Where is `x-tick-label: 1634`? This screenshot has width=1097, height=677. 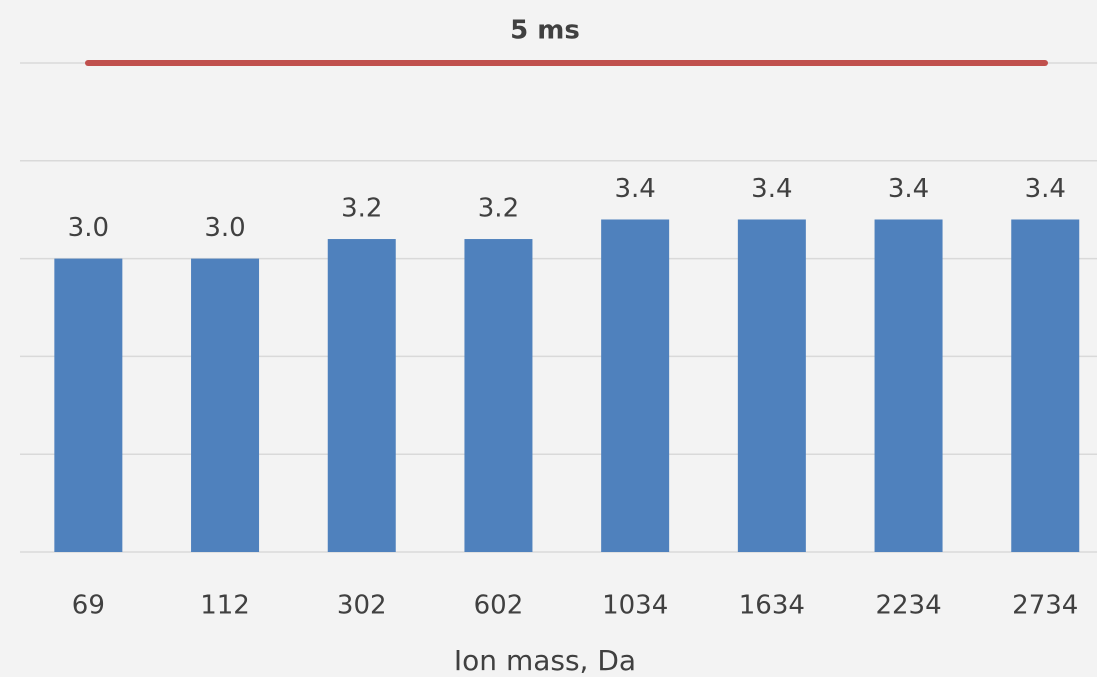 x-tick-label: 1634 is located at coordinates (772, 606).